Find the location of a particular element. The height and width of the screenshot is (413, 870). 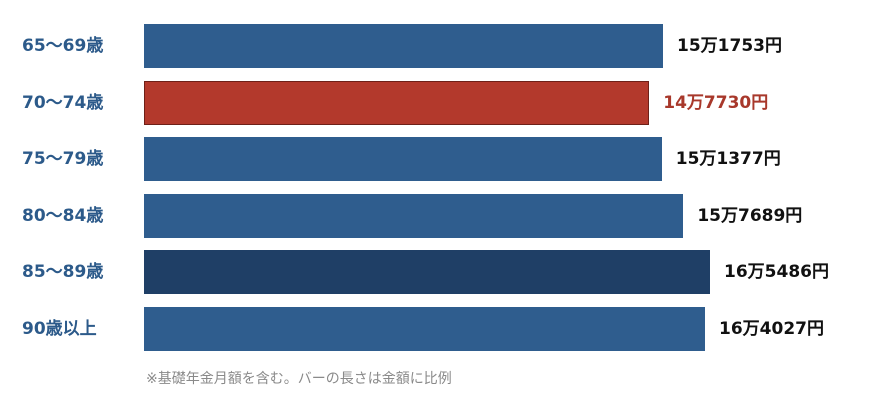

category-label: 80〜84歳 is located at coordinates (63, 215).